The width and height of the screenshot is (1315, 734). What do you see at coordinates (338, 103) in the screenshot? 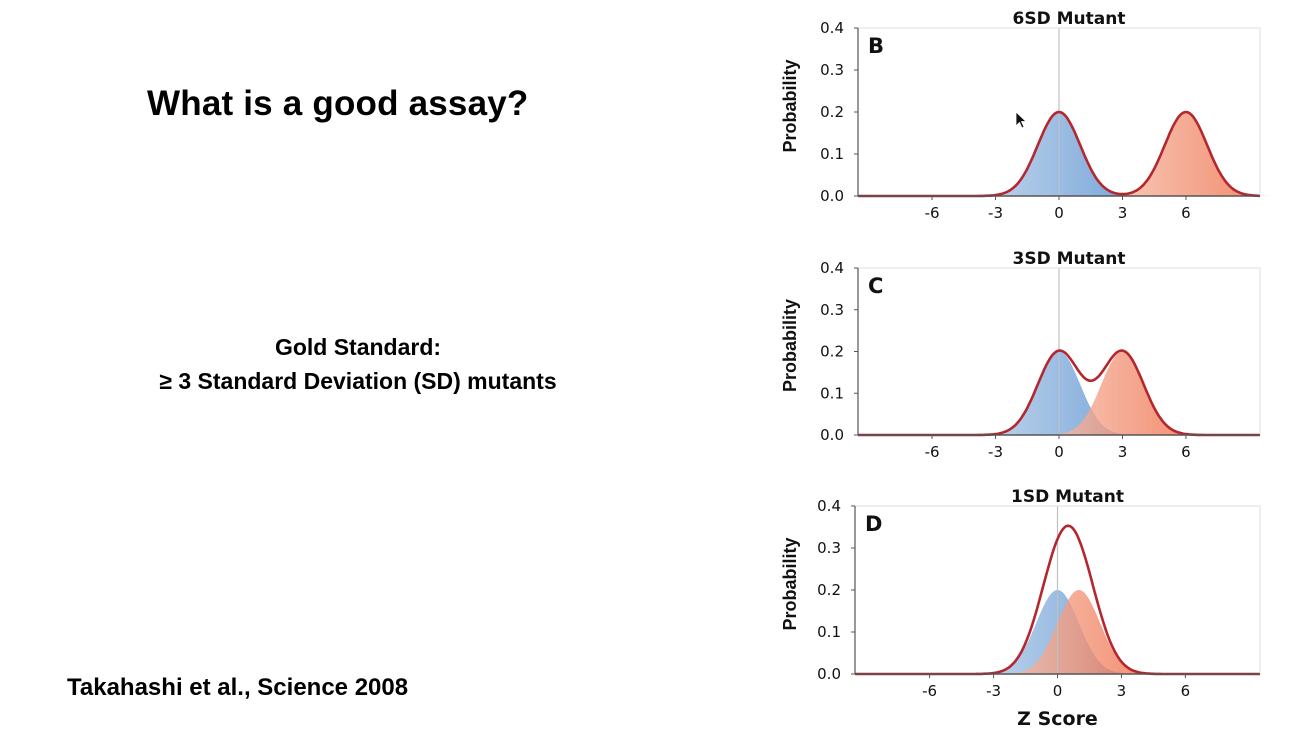
I see `slide-title: What is a good assay?` at bounding box center [338, 103].